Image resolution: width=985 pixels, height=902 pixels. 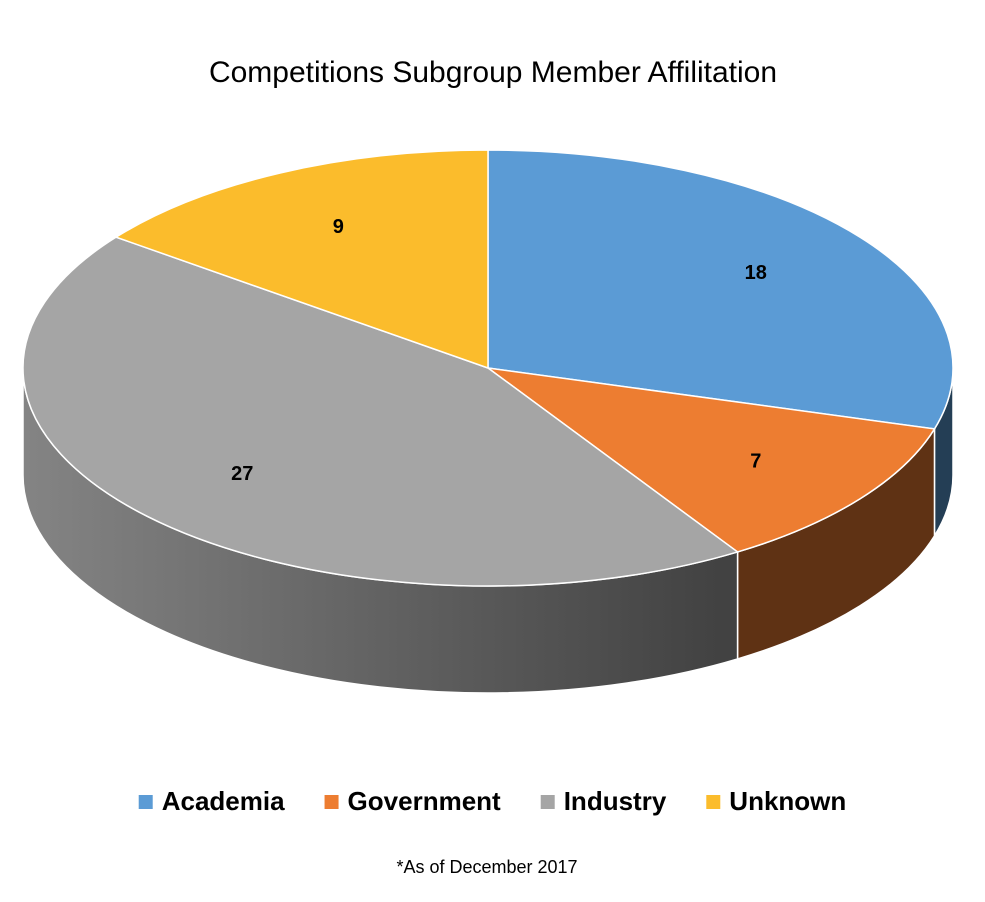 What do you see at coordinates (755, 461) in the screenshot?
I see `data-label: 7` at bounding box center [755, 461].